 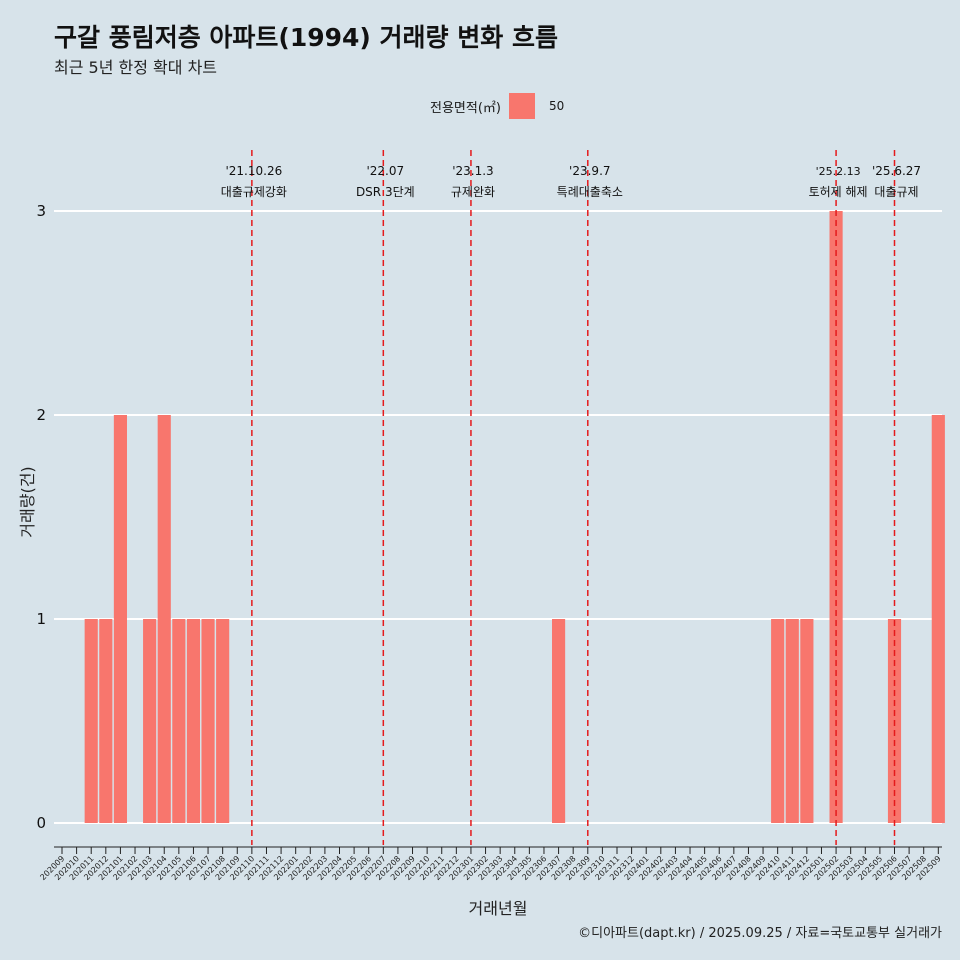 What do you see at coordinates (41, 823) in the screenshot?
I see `y-tick-label: 0` at bounding box center [41, 823].